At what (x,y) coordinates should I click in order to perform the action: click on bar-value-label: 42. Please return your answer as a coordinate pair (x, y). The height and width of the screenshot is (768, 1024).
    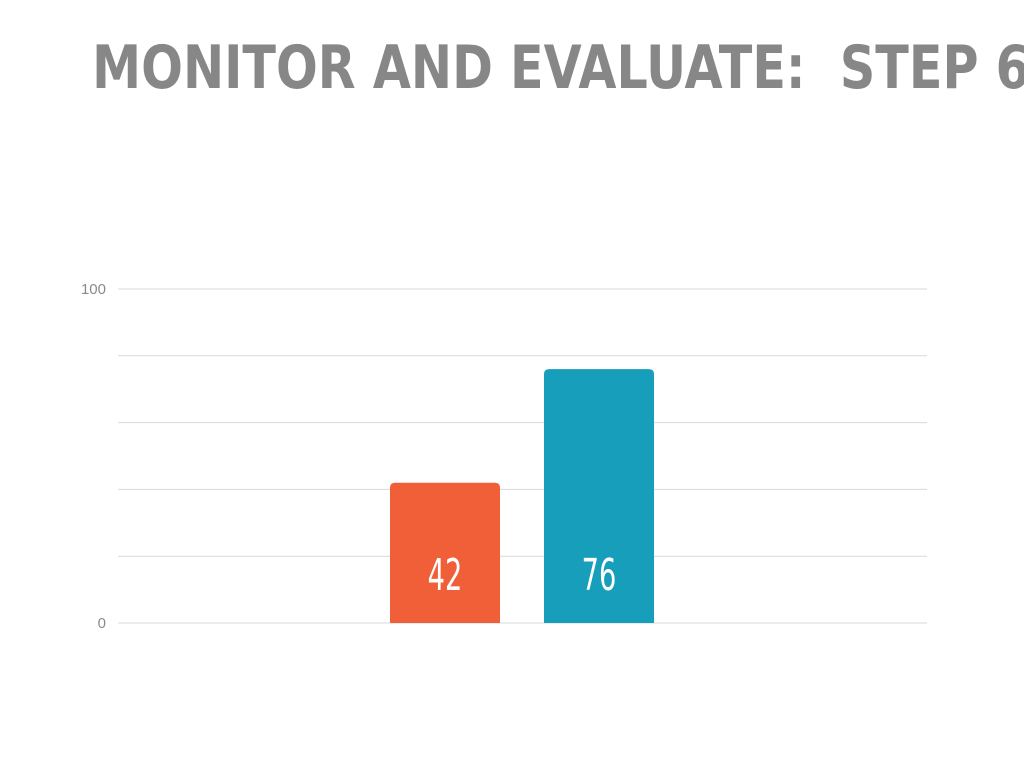
    Looking at the image, I should click on (445, 575).